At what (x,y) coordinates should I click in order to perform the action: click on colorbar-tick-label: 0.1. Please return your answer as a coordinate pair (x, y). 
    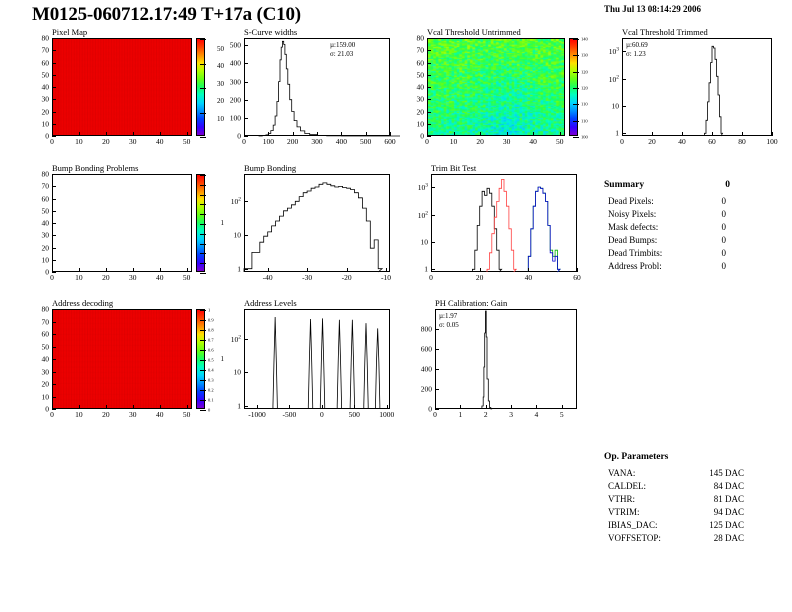
    Looking at the image, I should click on (211, 400).